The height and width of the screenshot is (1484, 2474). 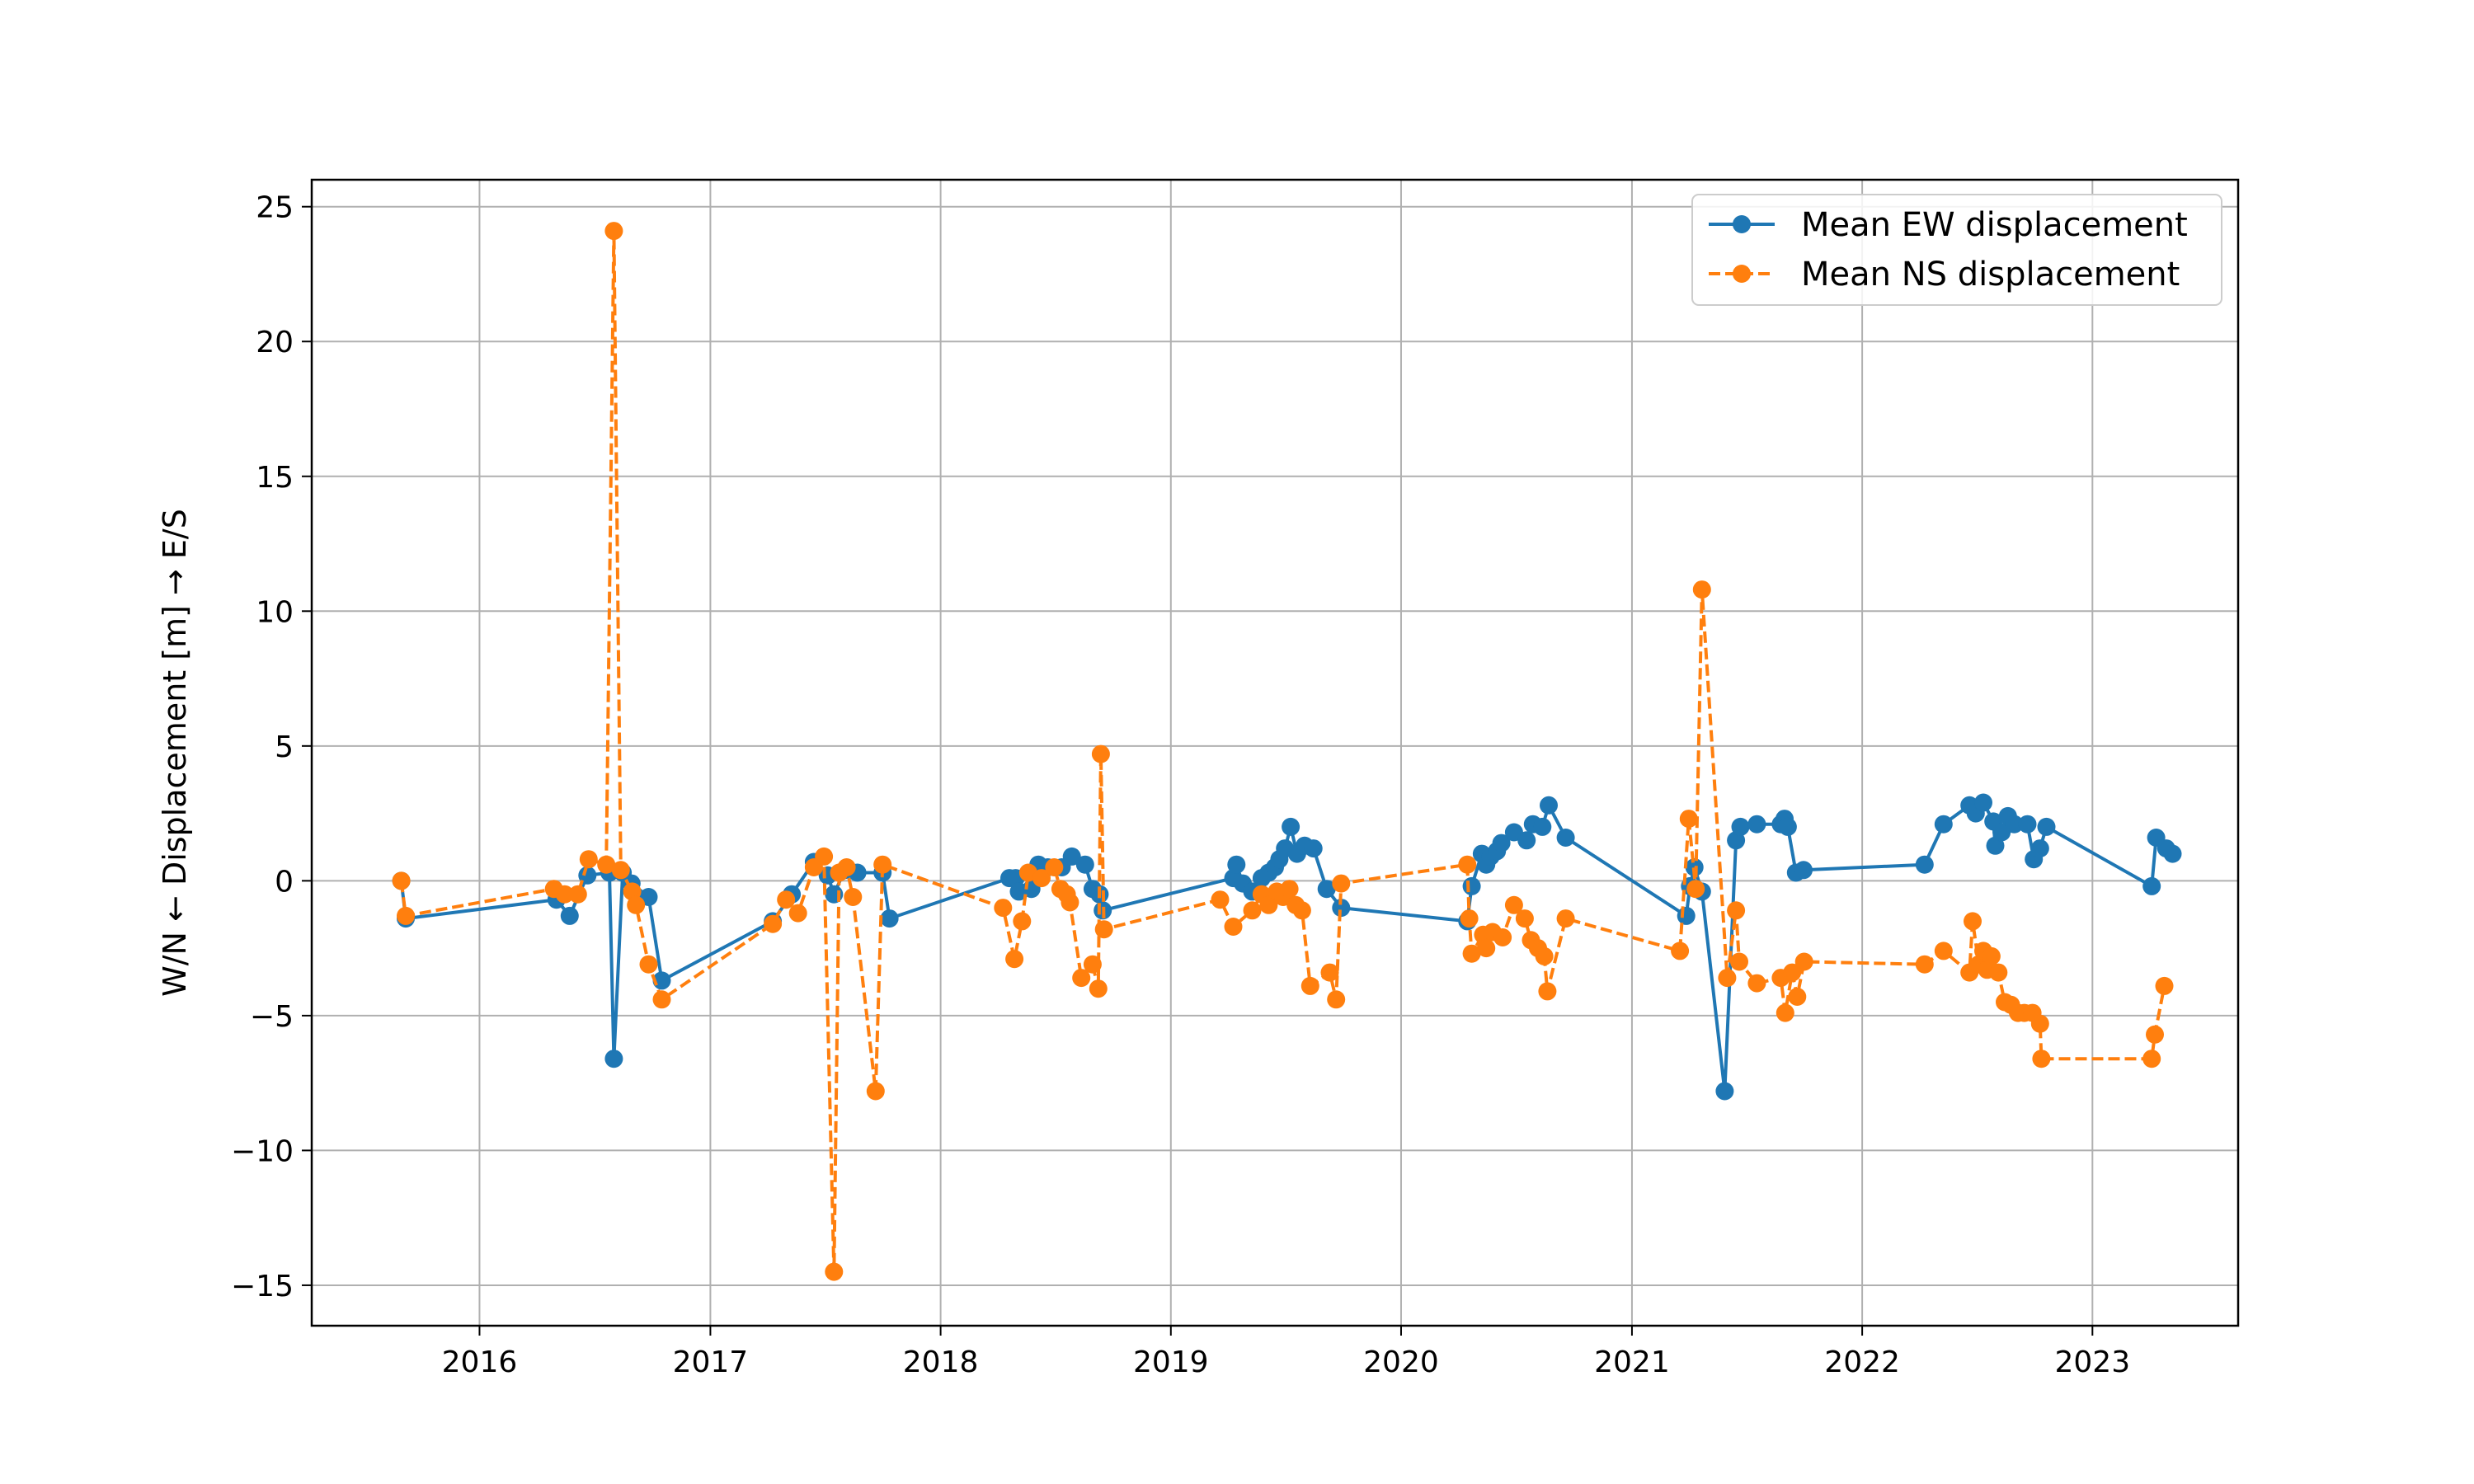 What do you see at coordinates (262, 1286) in the screenshot?
I see `y-tick-label: −15` at bounding box center [262, 1286].